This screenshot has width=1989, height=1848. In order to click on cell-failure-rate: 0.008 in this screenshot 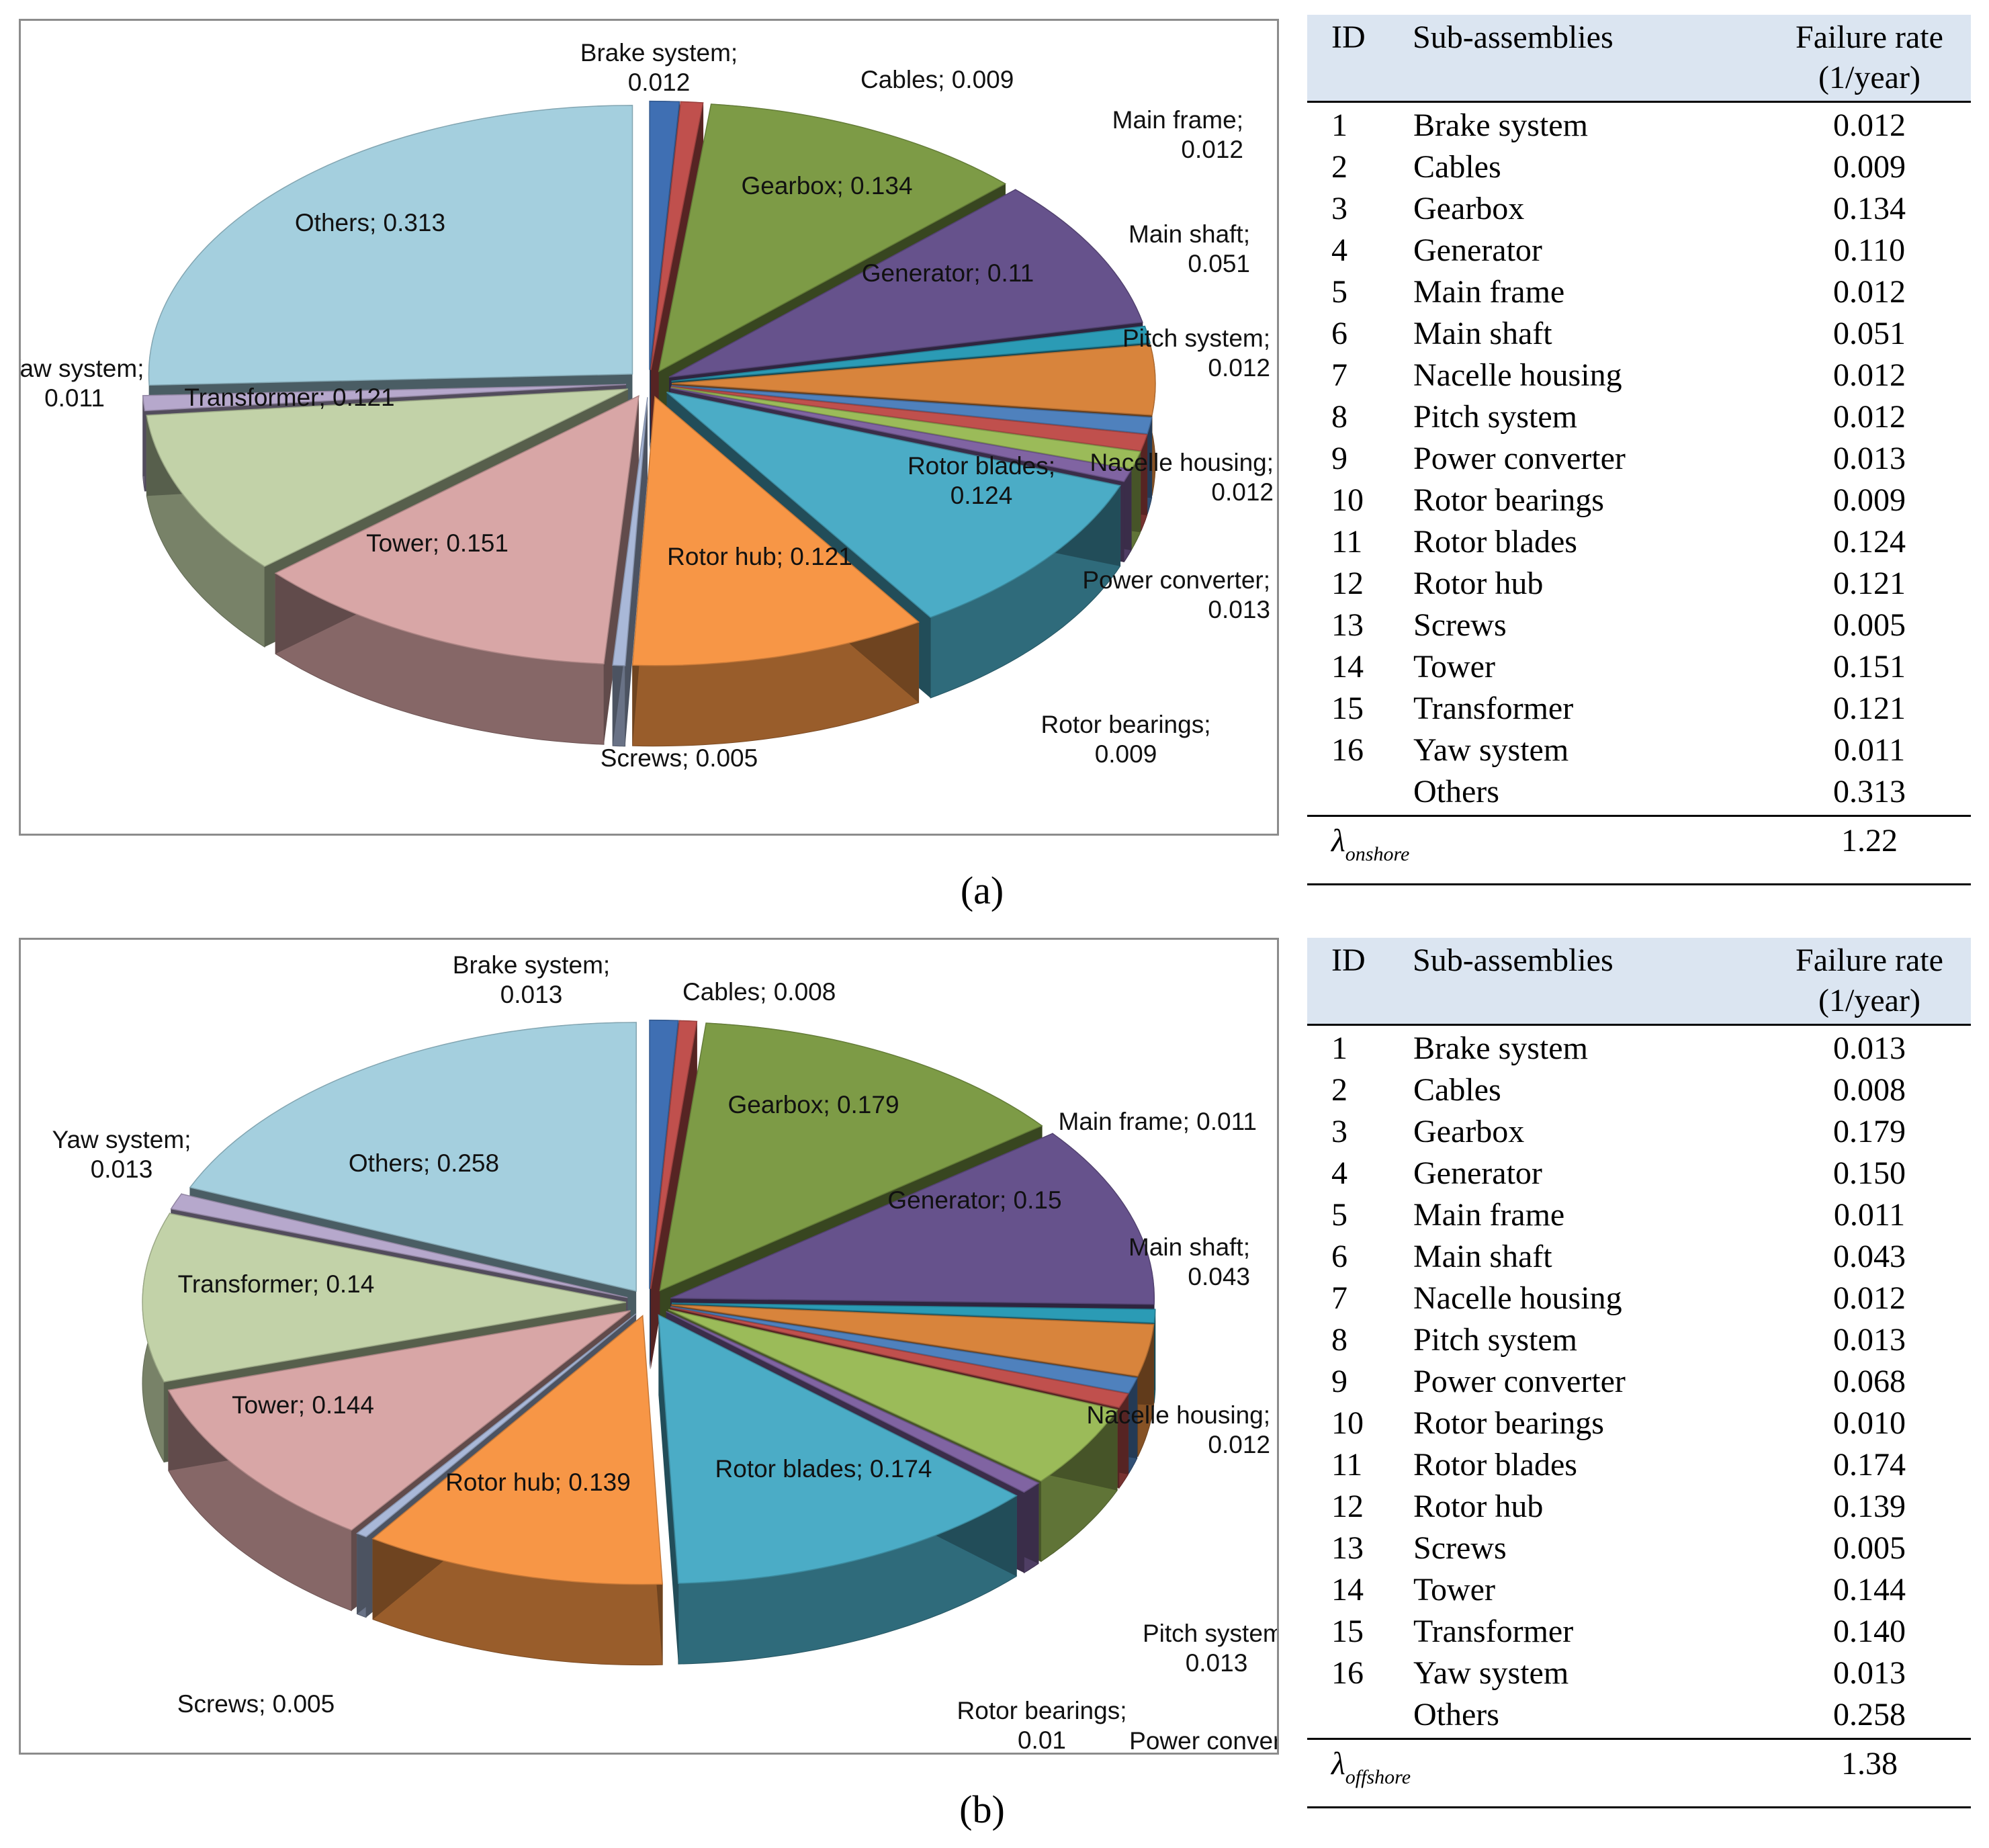, I will do `click(1869, 1090)`.